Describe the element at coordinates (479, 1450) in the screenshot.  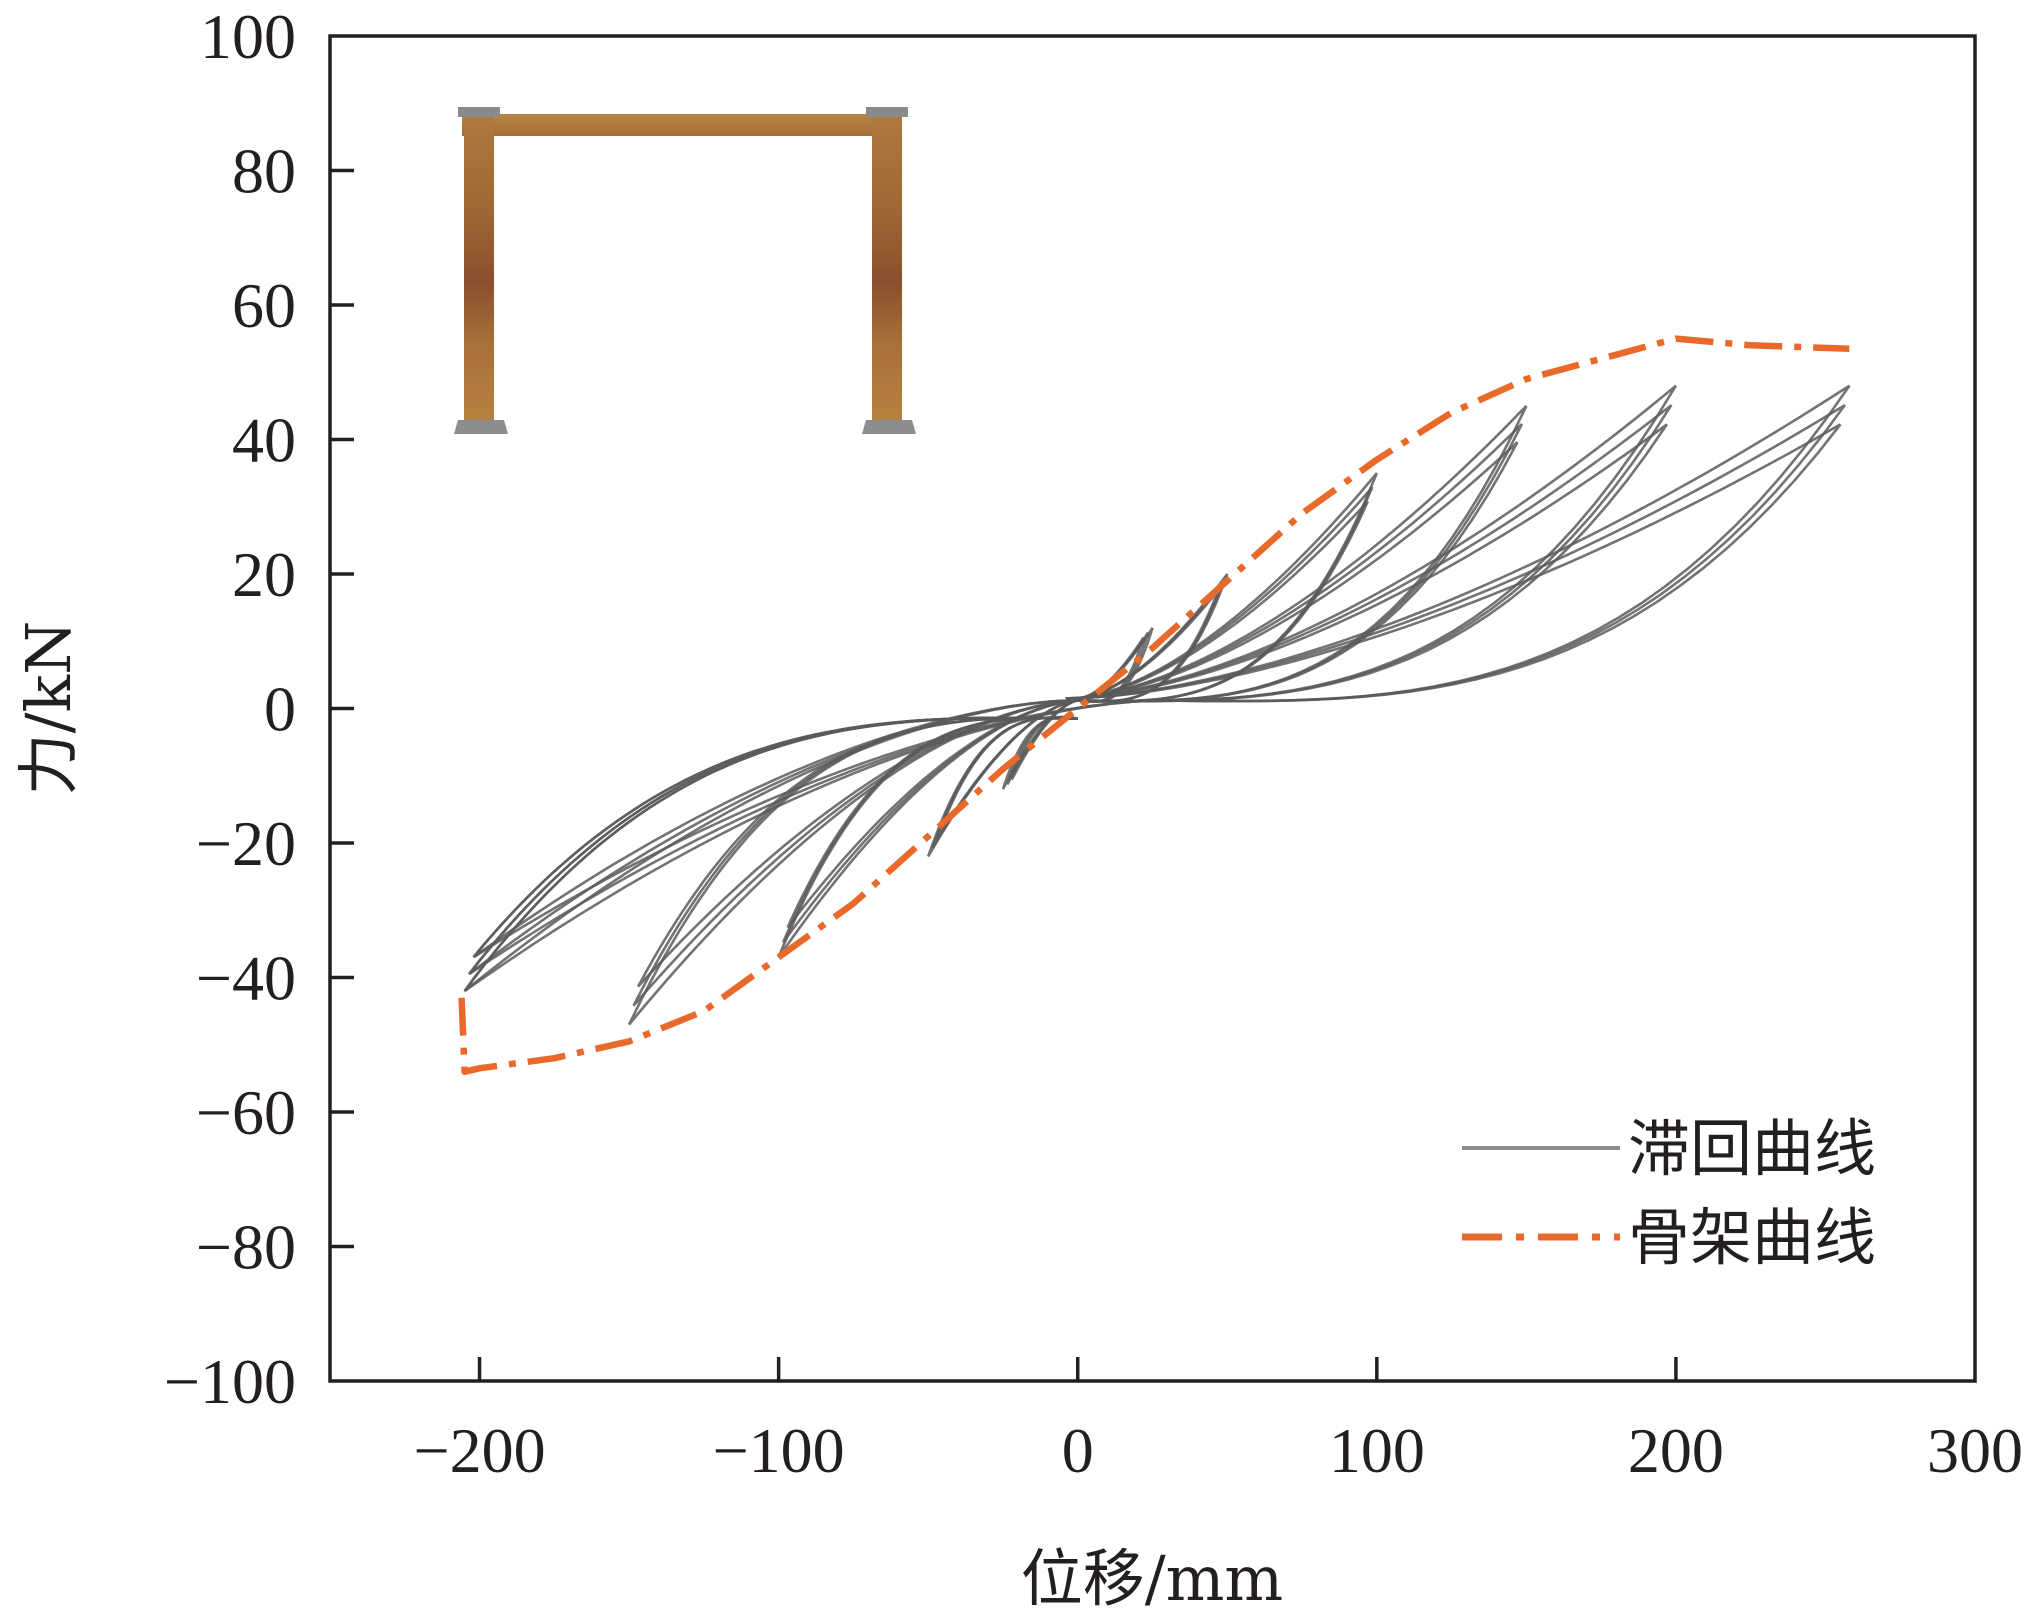
I see `x-tick-label: −200` at that location.